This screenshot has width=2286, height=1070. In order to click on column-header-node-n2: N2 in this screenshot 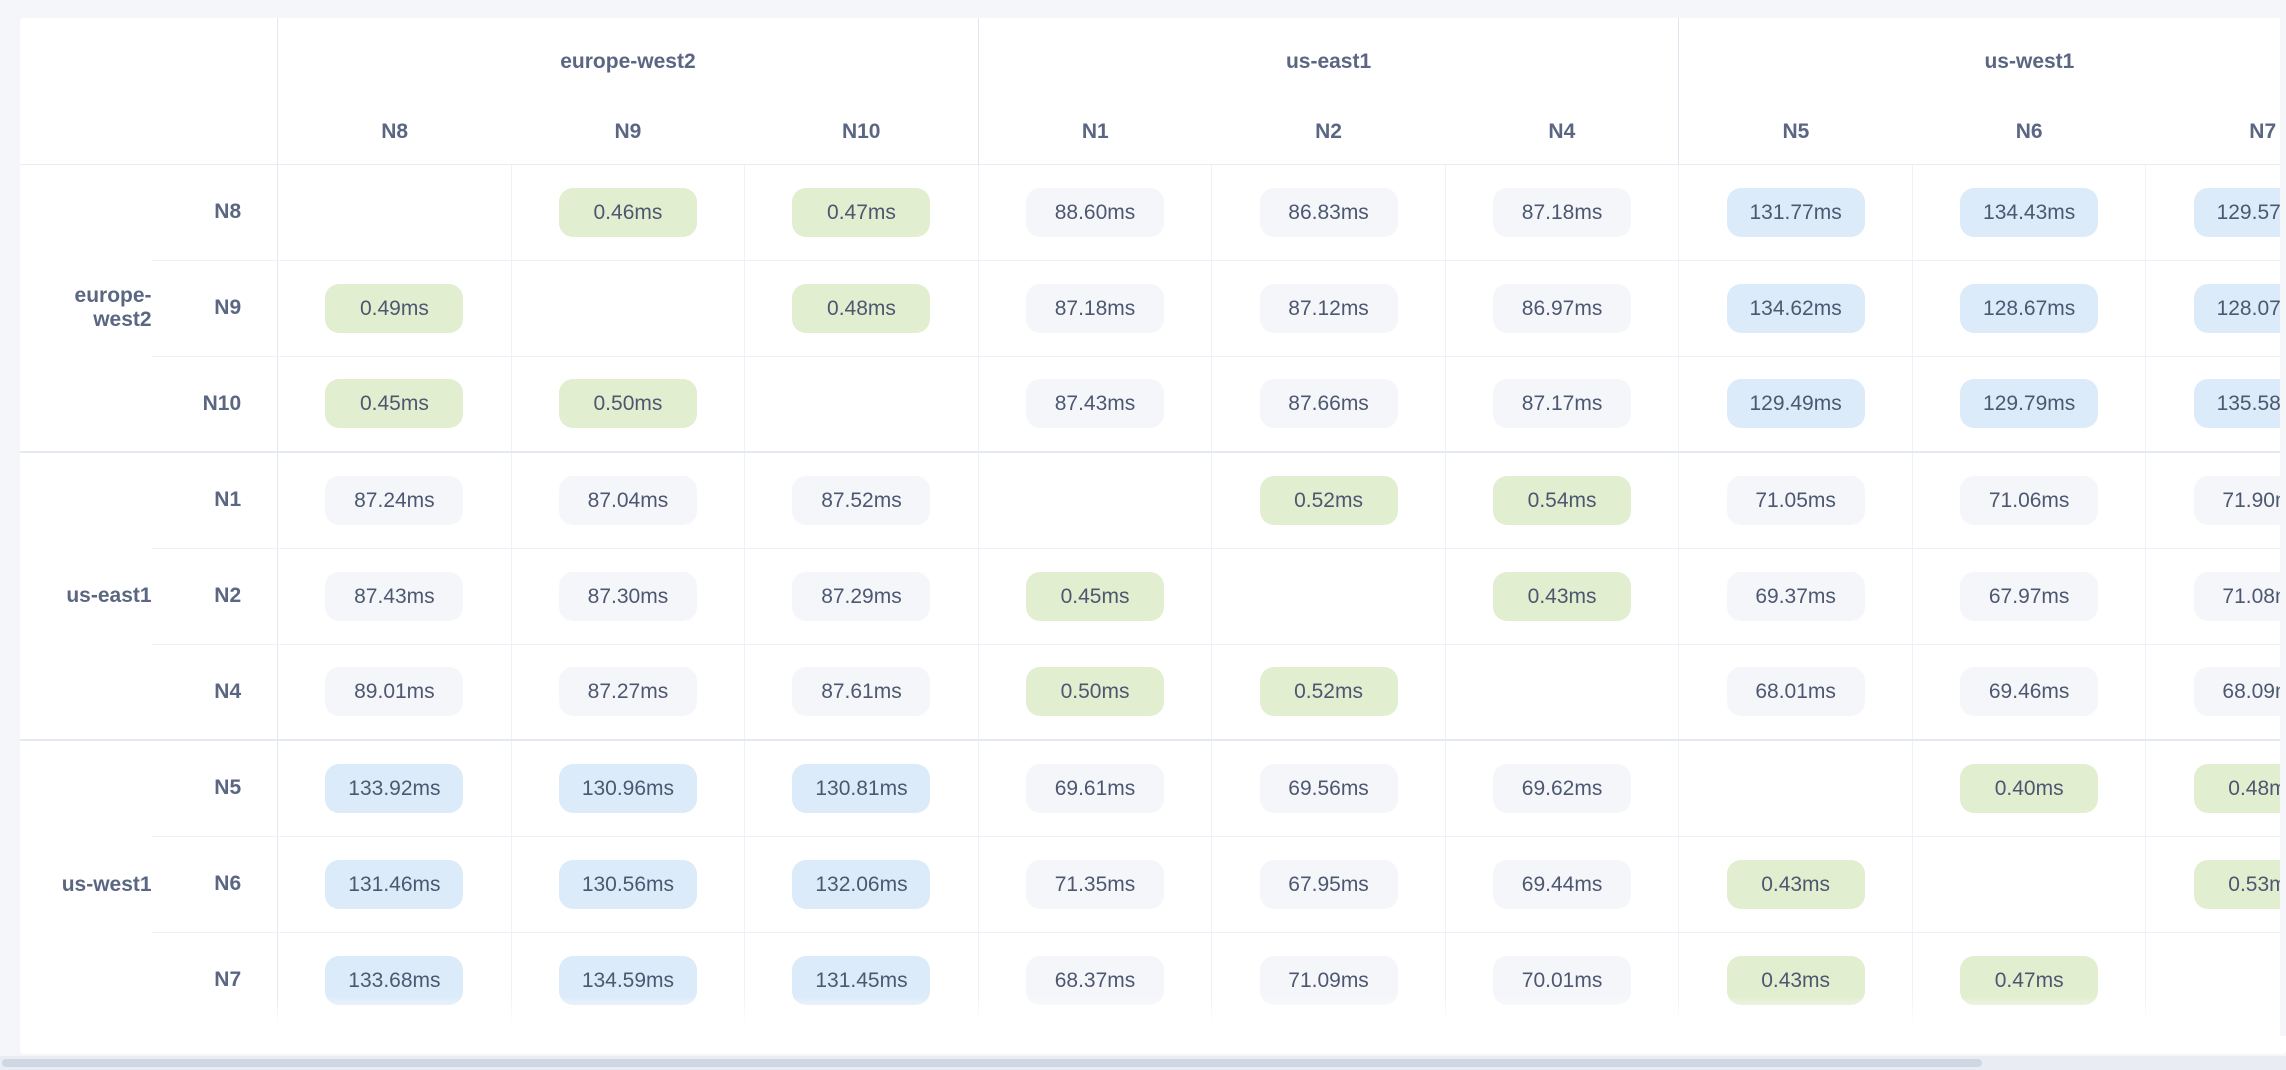, I will do `click(1328, 139)`.